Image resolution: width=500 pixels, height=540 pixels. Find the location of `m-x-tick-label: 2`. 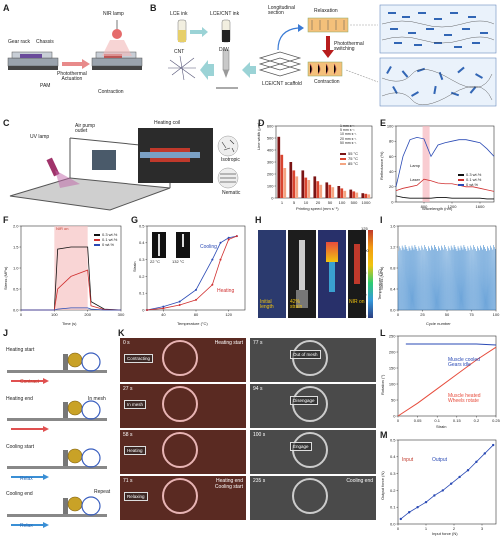

m-x-tick-label: 2 is located at coordinates (454, 528).